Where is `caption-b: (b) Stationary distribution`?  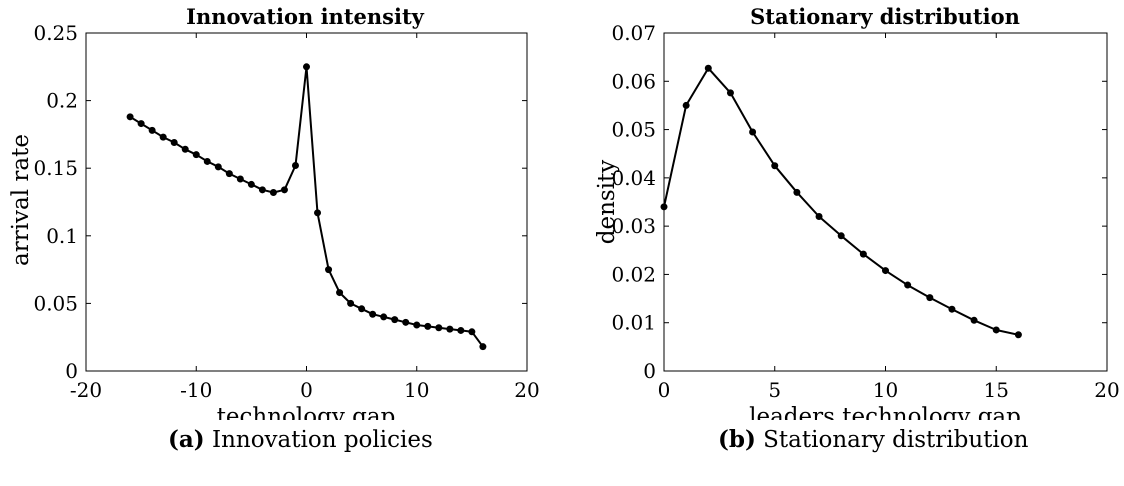
caption-b: (b) Stationary distribution is located at coordinates (873, 439).